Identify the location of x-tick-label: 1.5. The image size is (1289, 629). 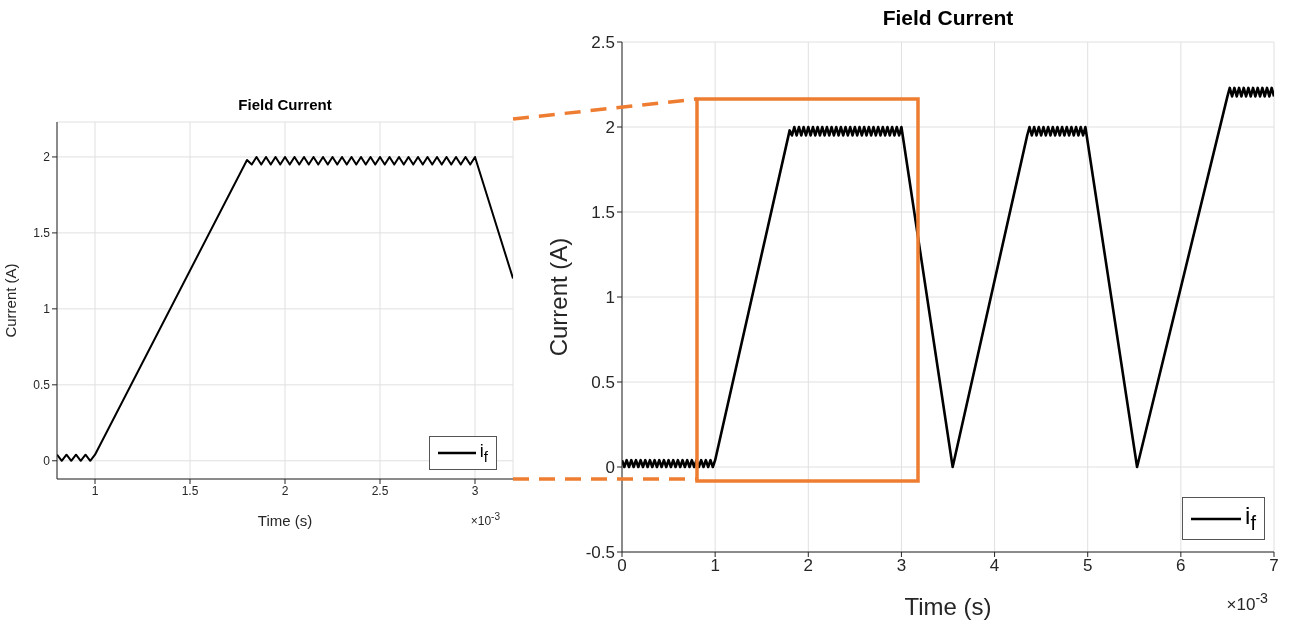
(190, 490).